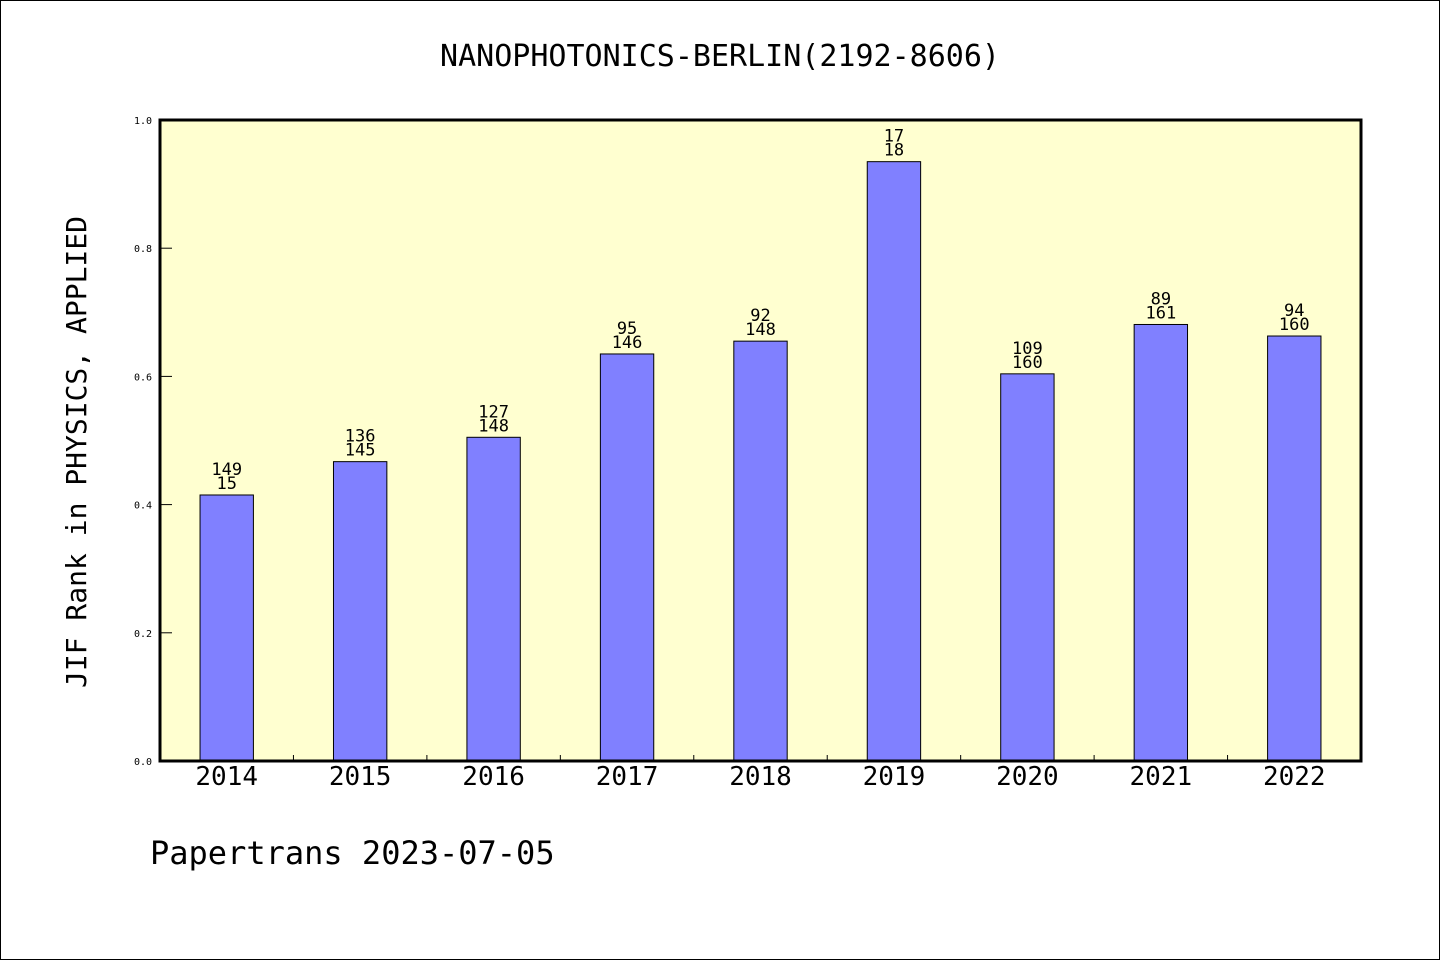  What do you see at coordinates (143, 249) in the screenshot?
I see `y-tick-label: 0.8` at bounding box center [143, 249].